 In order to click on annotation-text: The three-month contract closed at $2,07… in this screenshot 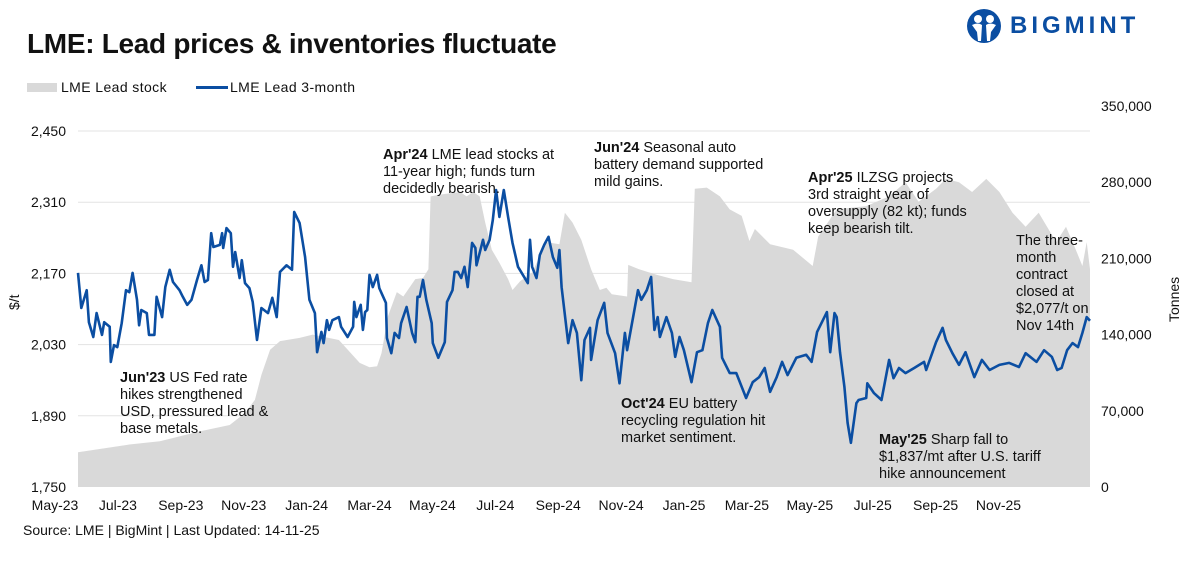, I will do `click(1052, 283)`.